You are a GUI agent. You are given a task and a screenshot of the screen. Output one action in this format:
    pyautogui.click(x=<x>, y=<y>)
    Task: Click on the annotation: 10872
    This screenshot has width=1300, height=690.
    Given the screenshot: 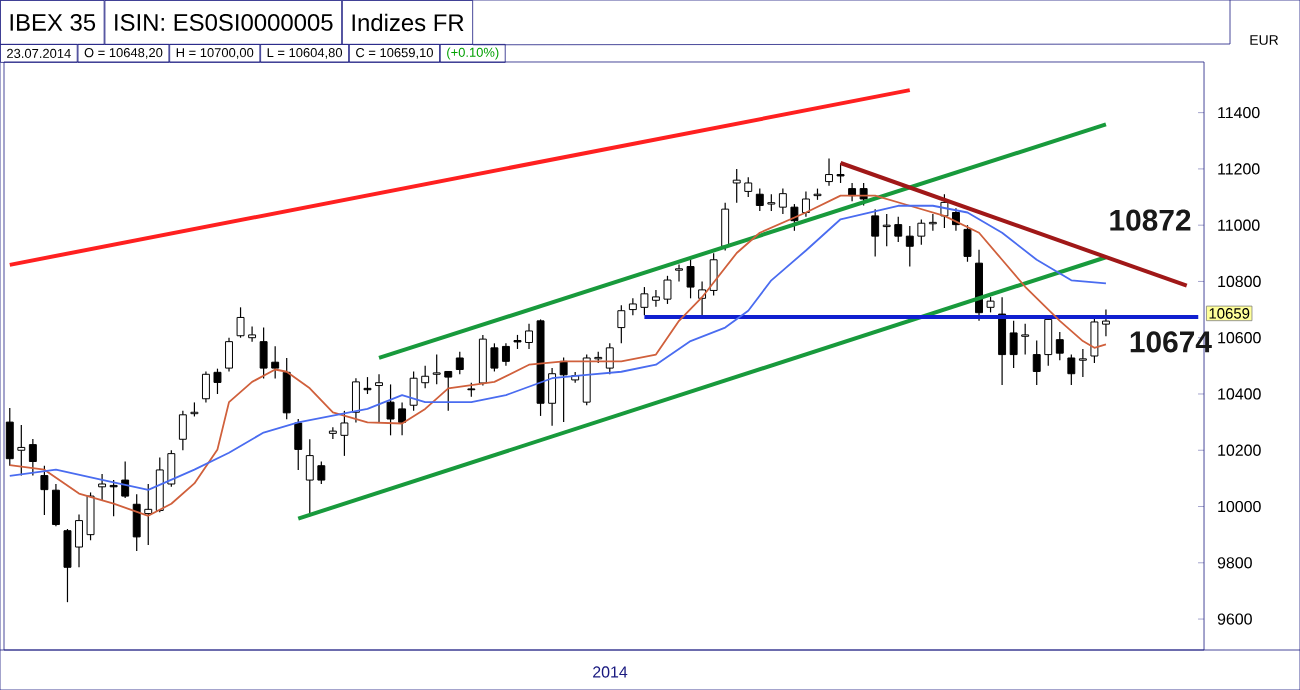 What is the action you would take?
    pyautogui.click(x=1150, y=220)
    